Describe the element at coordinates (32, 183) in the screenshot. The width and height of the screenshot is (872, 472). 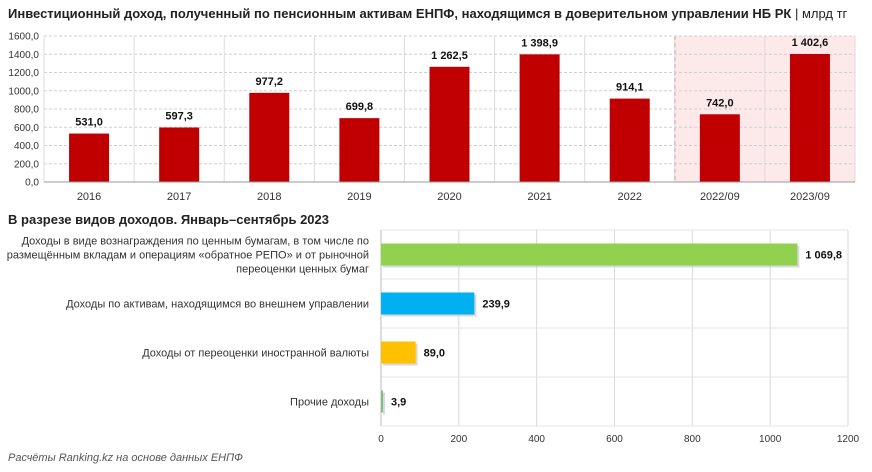
I see `y-tick-label: 0,0` at that location.